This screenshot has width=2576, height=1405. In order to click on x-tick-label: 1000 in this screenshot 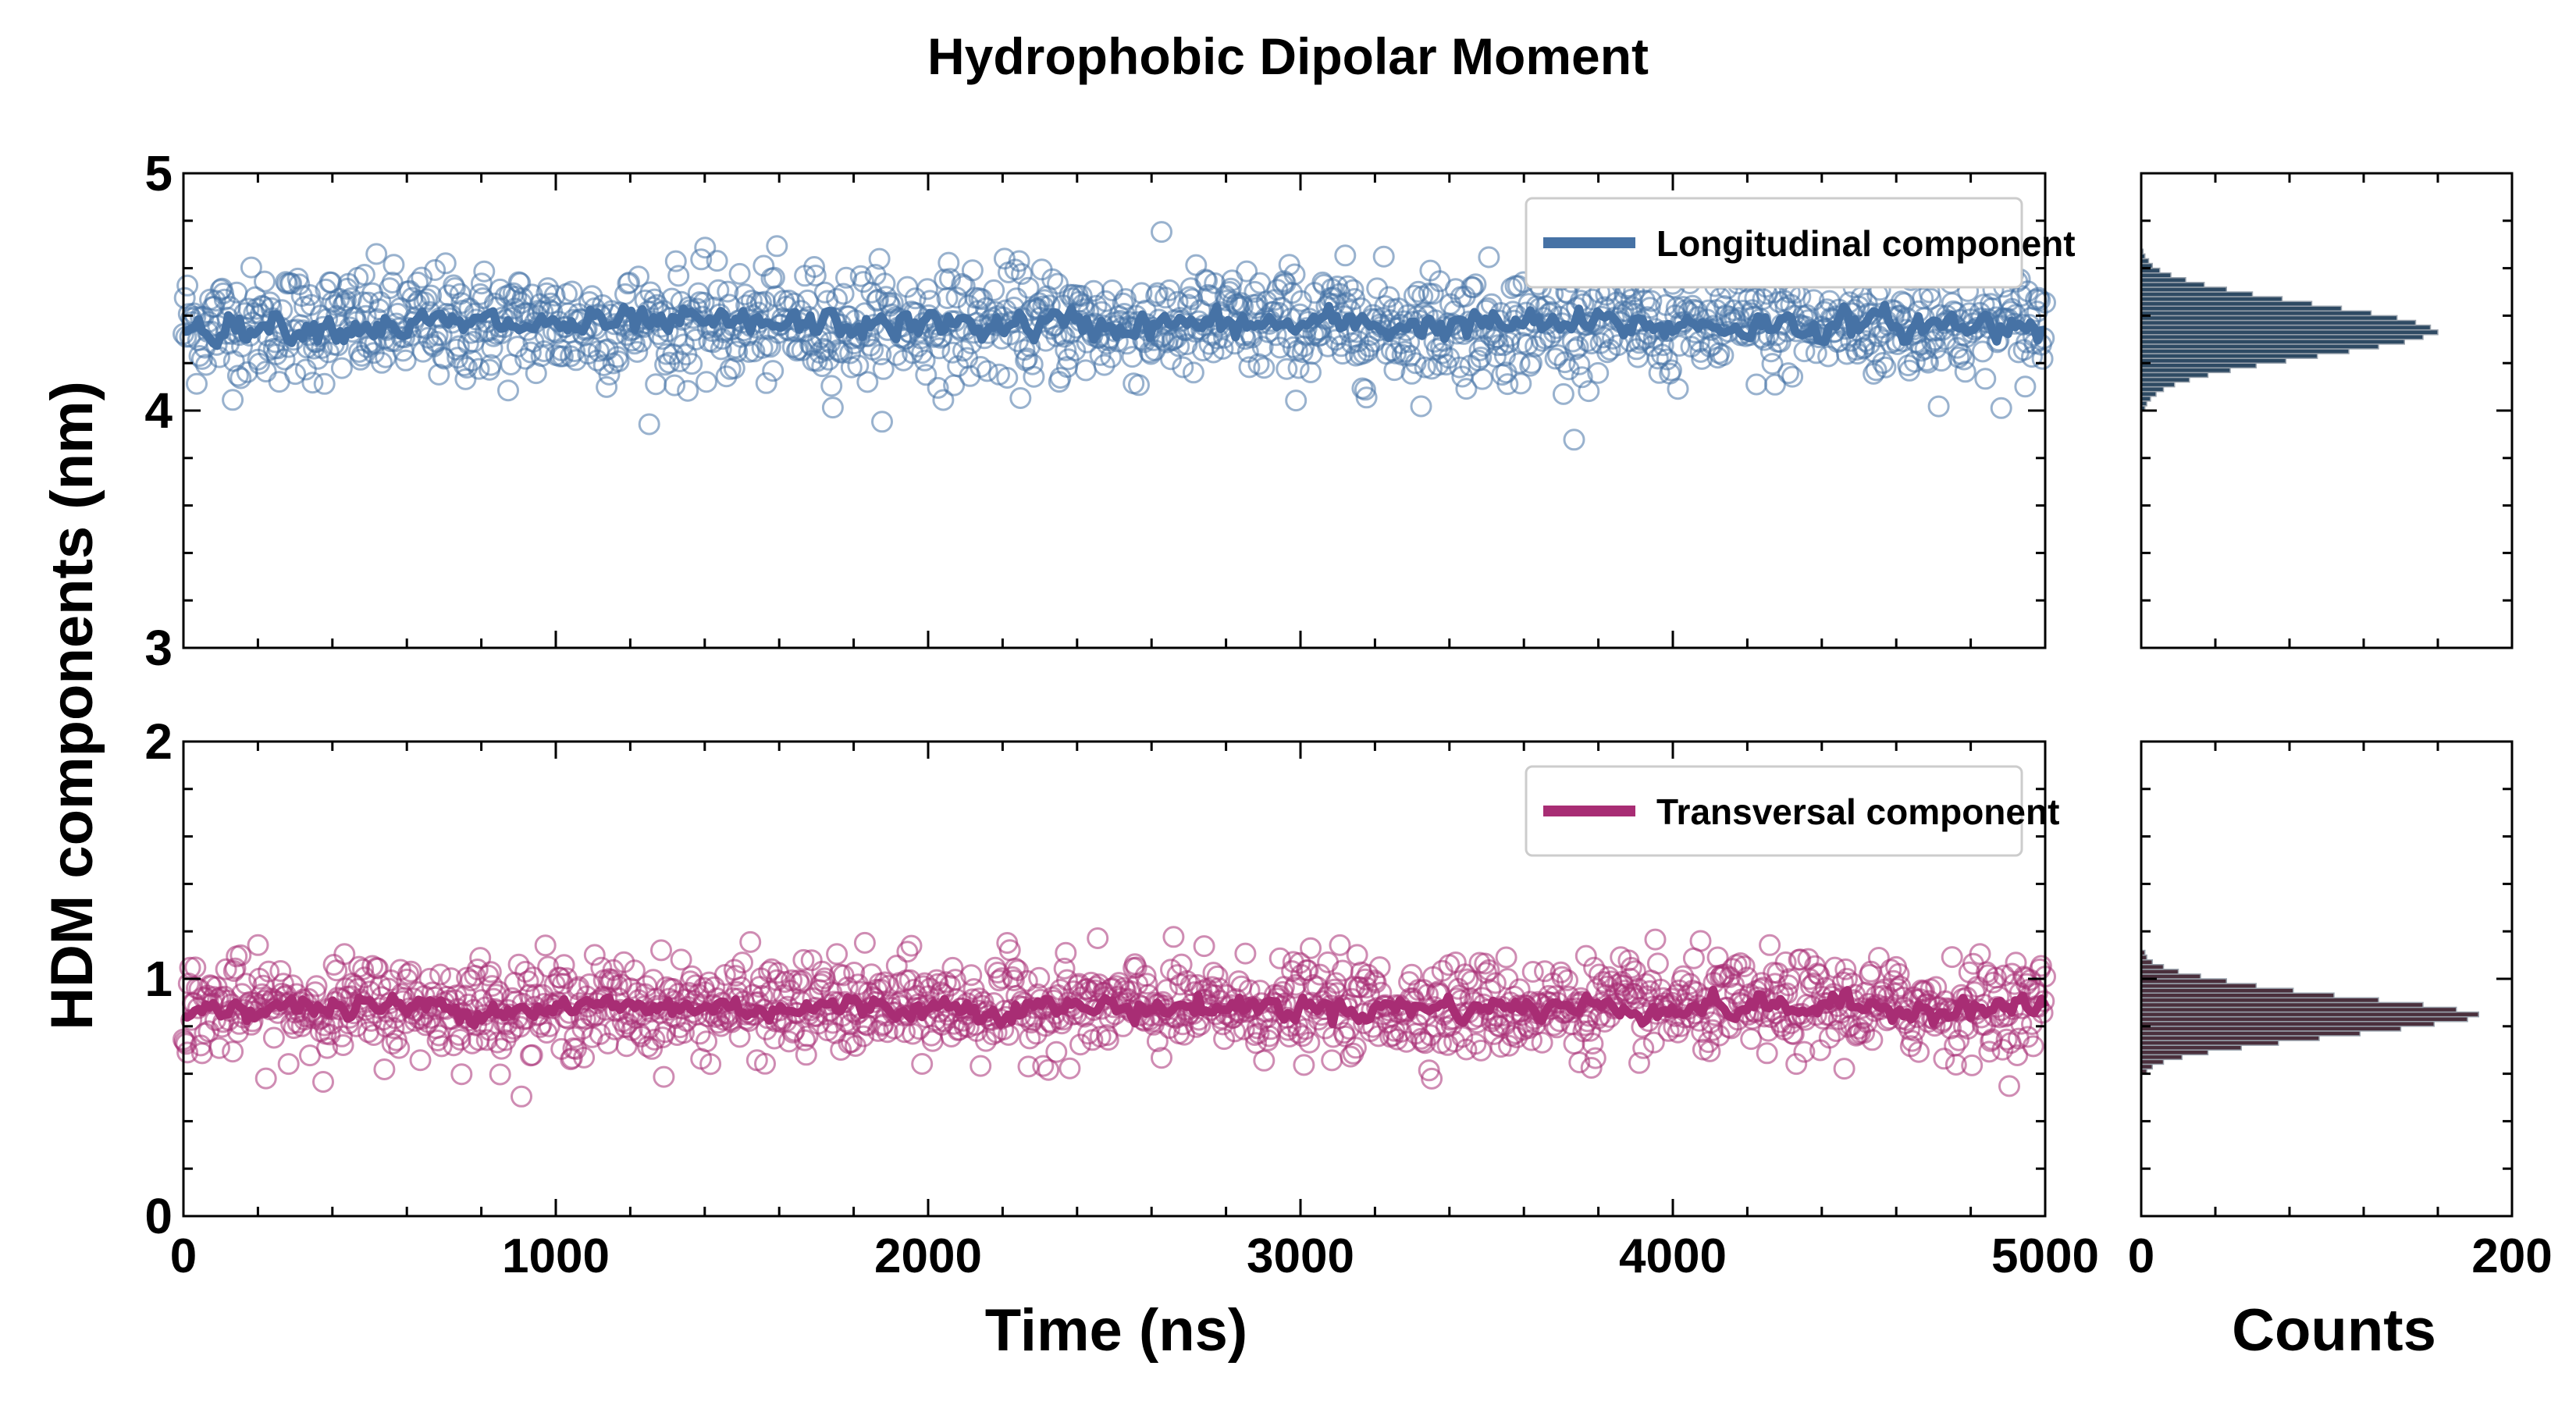, I will do `click(556, 1256)`.